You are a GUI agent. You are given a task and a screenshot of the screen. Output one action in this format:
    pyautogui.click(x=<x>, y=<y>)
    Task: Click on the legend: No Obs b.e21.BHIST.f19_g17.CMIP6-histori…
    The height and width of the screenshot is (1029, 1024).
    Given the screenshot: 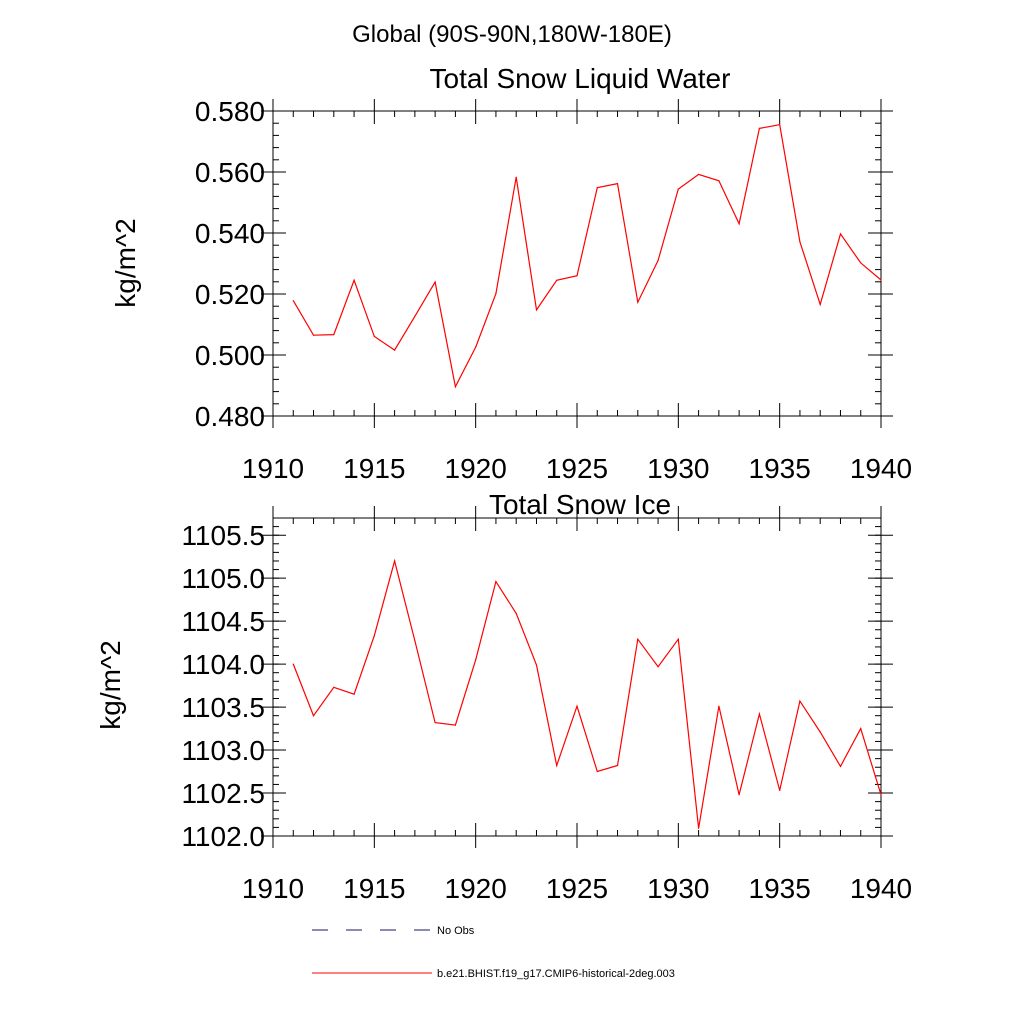 What is the action you would take?
    pyautogui.click(x=493, y=952)
    